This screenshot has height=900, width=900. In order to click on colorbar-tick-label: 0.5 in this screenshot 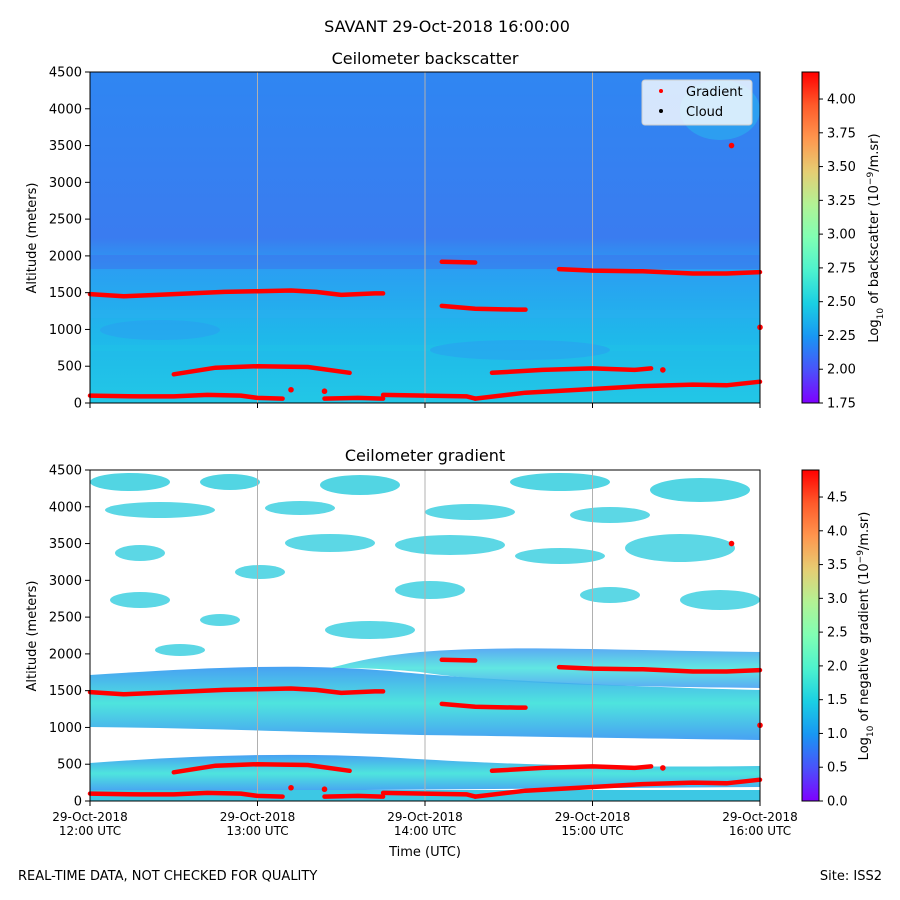, I will do `click(837, 768)`.